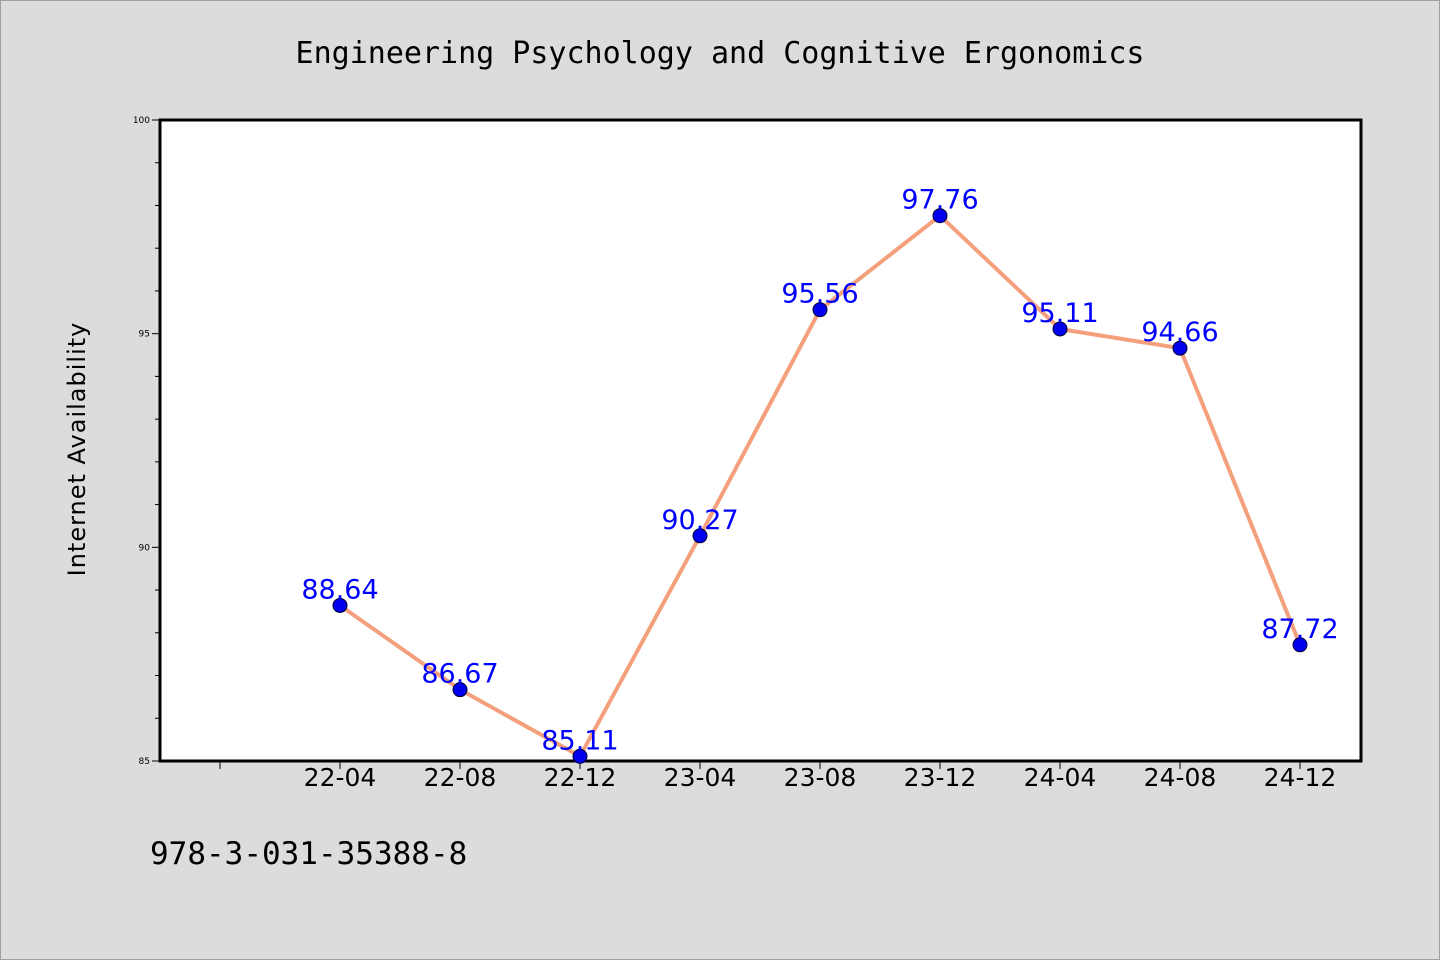 The height and width of the screenshot is (960, 1440). Describe the element at coordinates (460, 777) in the screenshot. I see `x-tick-label: 22-08` at that location.